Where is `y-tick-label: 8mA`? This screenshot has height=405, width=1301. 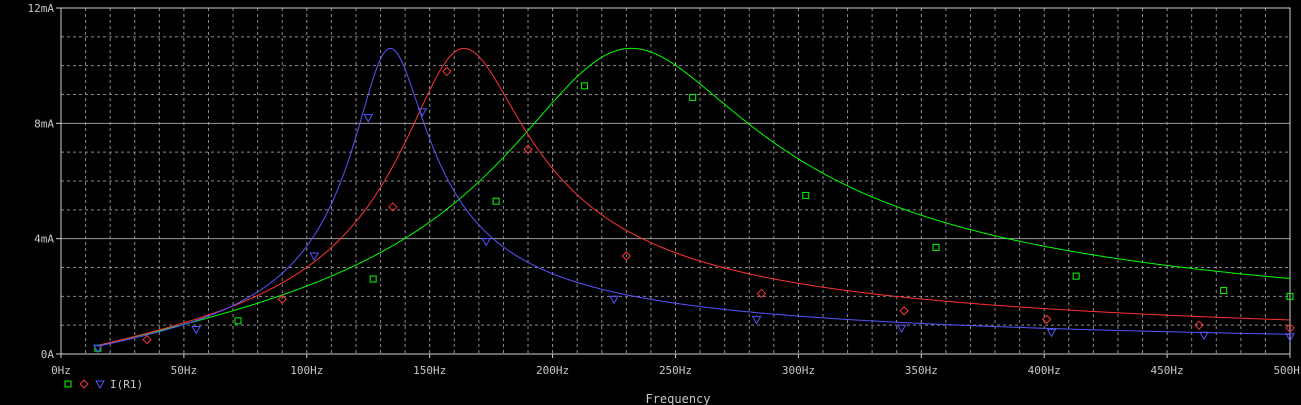
y-tick-label: 8mA is located at coordinates (44, 123).